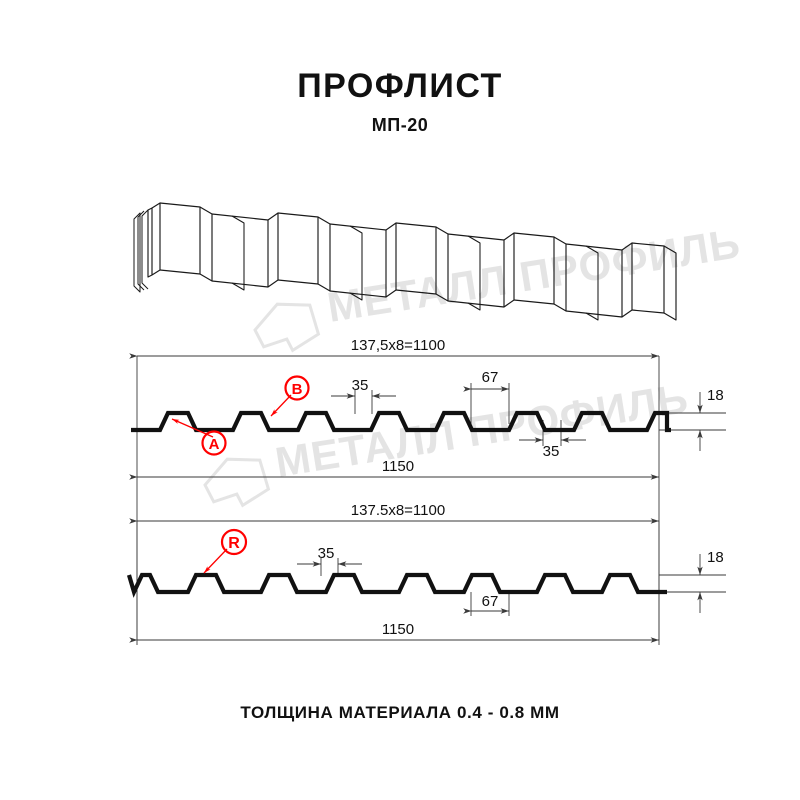 This screenshot has height=800, width=800. I want to click on profile-a-dim-bottom-label: 1150, so click(398, 466).